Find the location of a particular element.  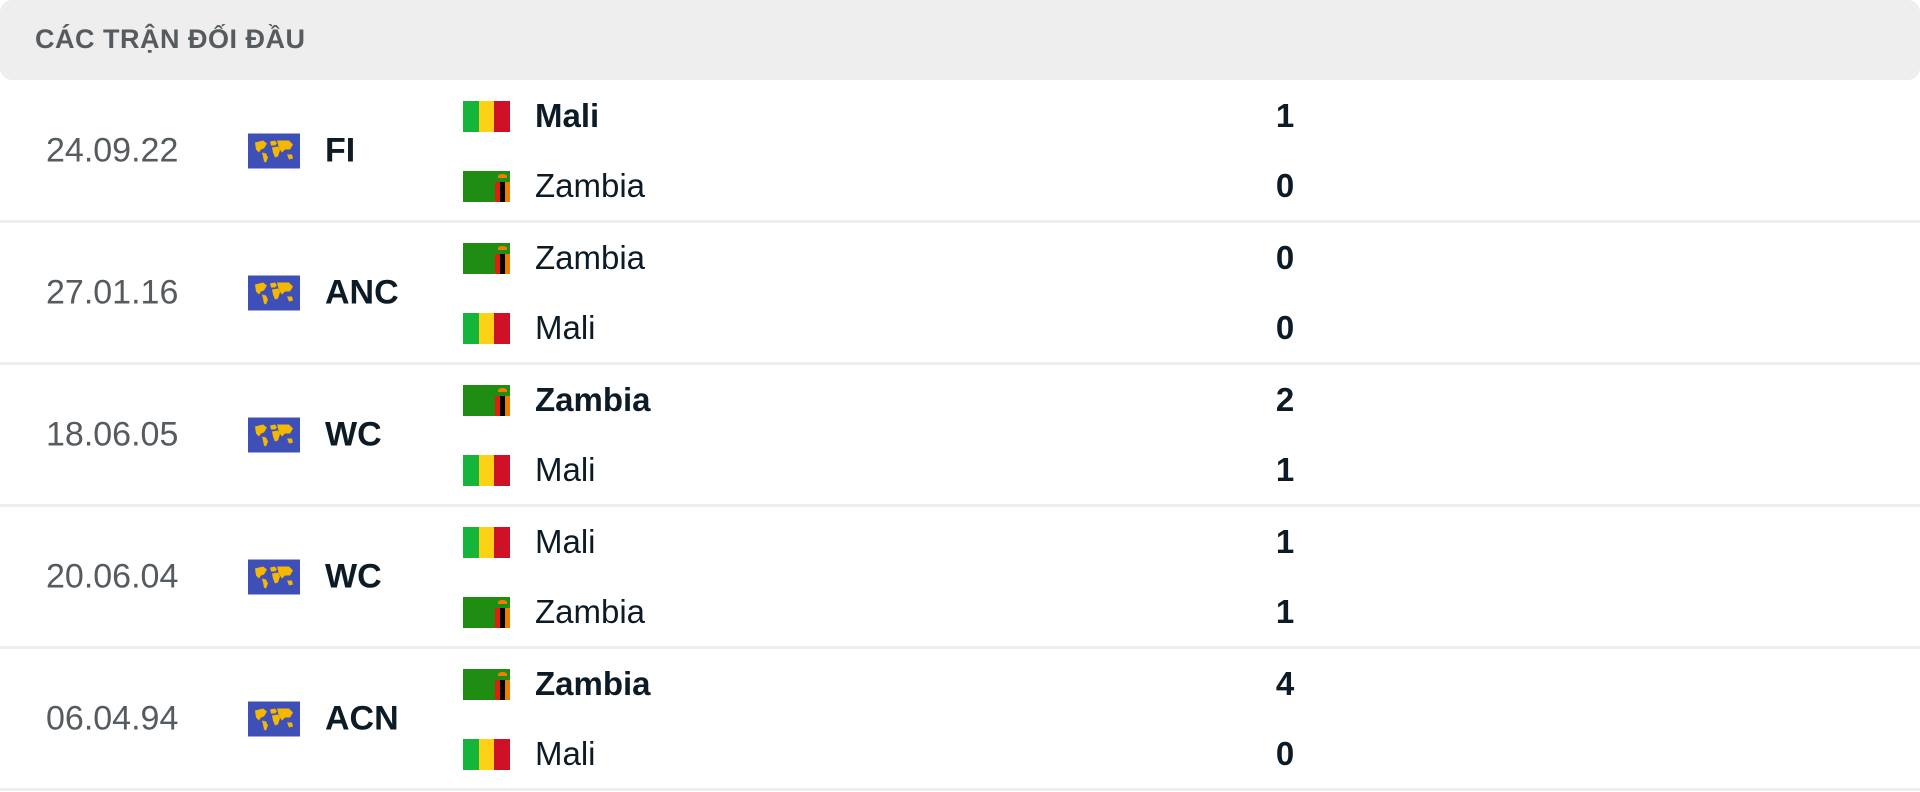

match-date: 18.06.05 is located at coordinates (112, 434).